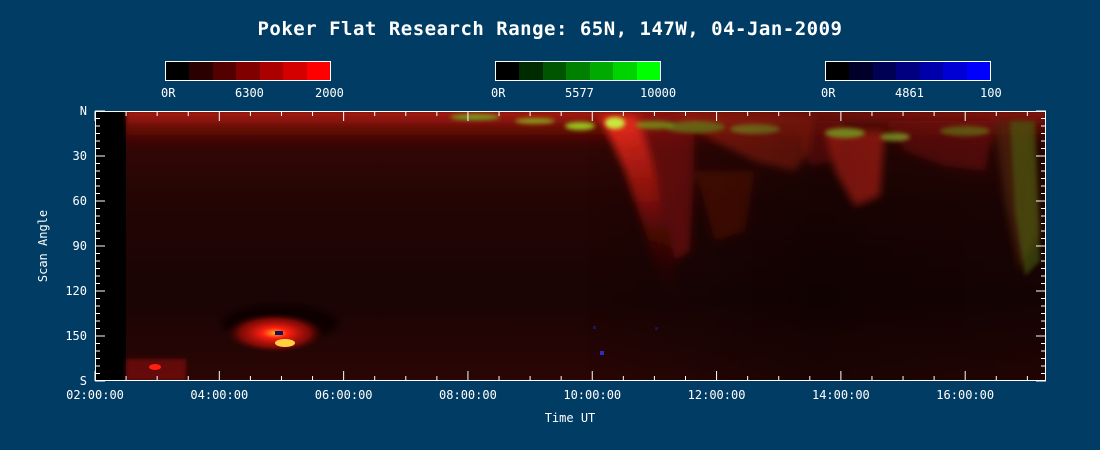  What do you see at coordinates (219, 395) in the screenshot?
I see `x-tick-label: 04:00:00` at bounding box center [219, 395].